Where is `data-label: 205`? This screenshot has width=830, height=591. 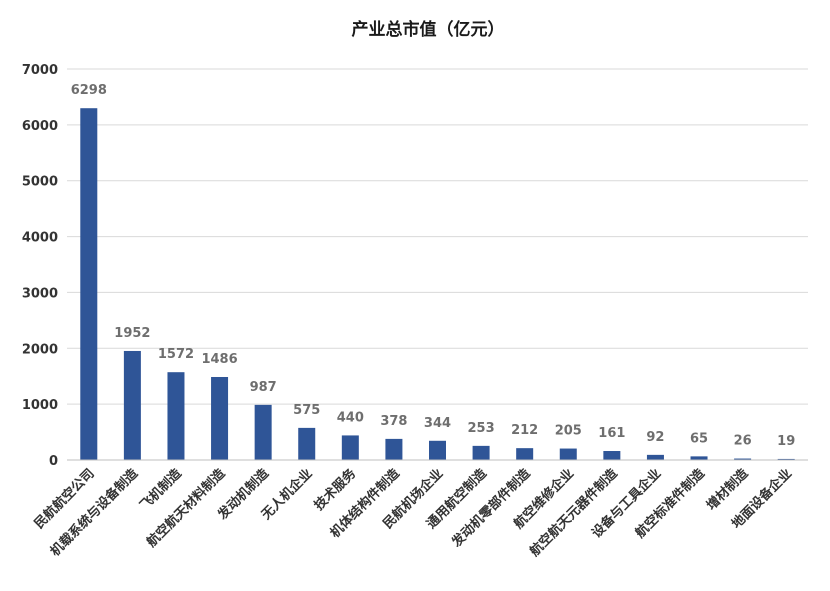 data-label: 205 is located at coordinates (568, 431).